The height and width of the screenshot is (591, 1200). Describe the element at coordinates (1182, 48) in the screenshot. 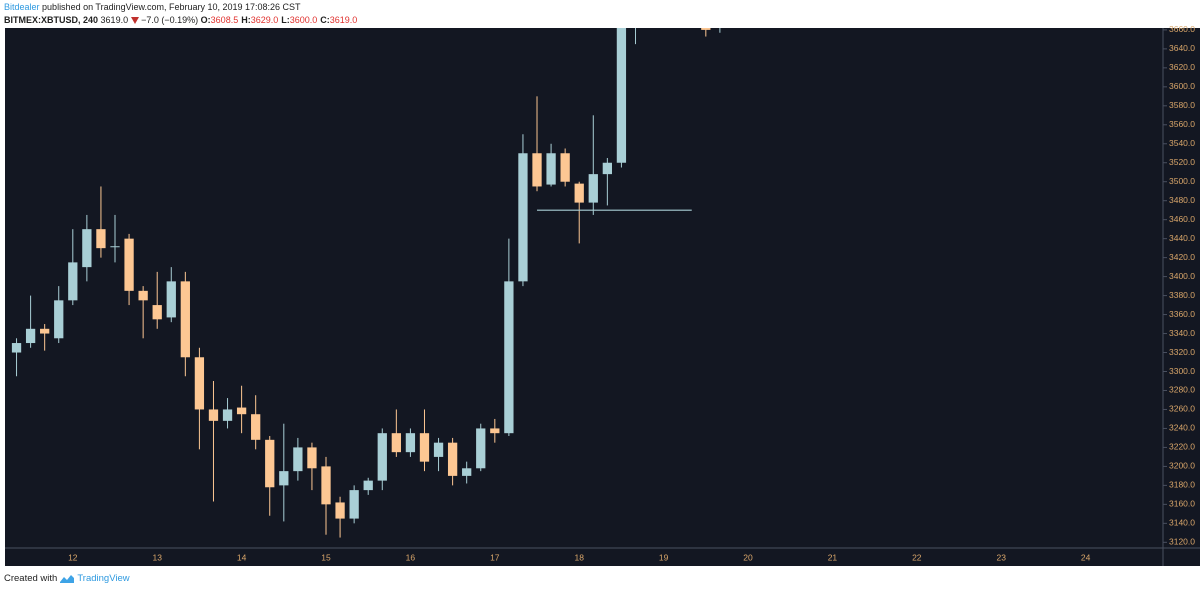

I see `y-tick-label: 3640.0` at that location.